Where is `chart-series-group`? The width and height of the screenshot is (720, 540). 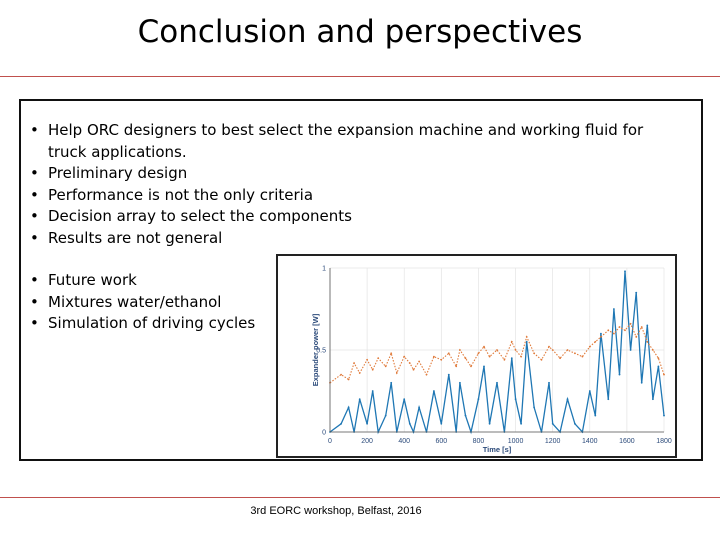 chart-series-group is located at coordinates (497, 352).